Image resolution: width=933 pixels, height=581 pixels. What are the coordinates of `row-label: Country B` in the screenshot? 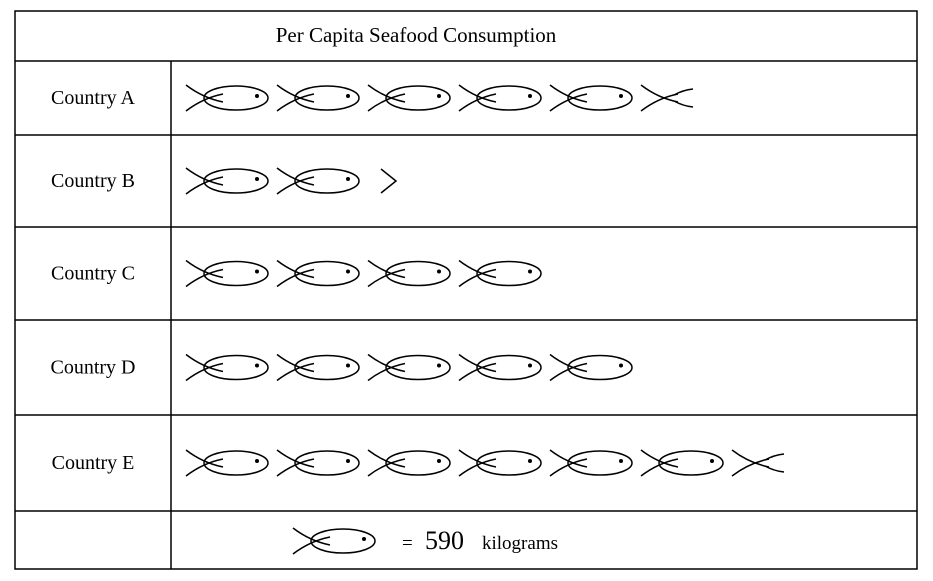 It's located at (93, 181).